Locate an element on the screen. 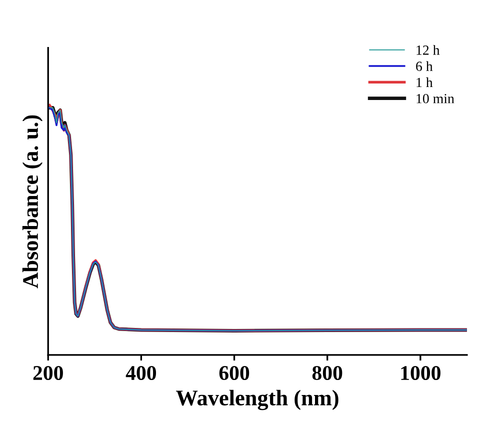 The image size is (491, 435). x-tick-label: 200 is located at coordinates (48, 373).